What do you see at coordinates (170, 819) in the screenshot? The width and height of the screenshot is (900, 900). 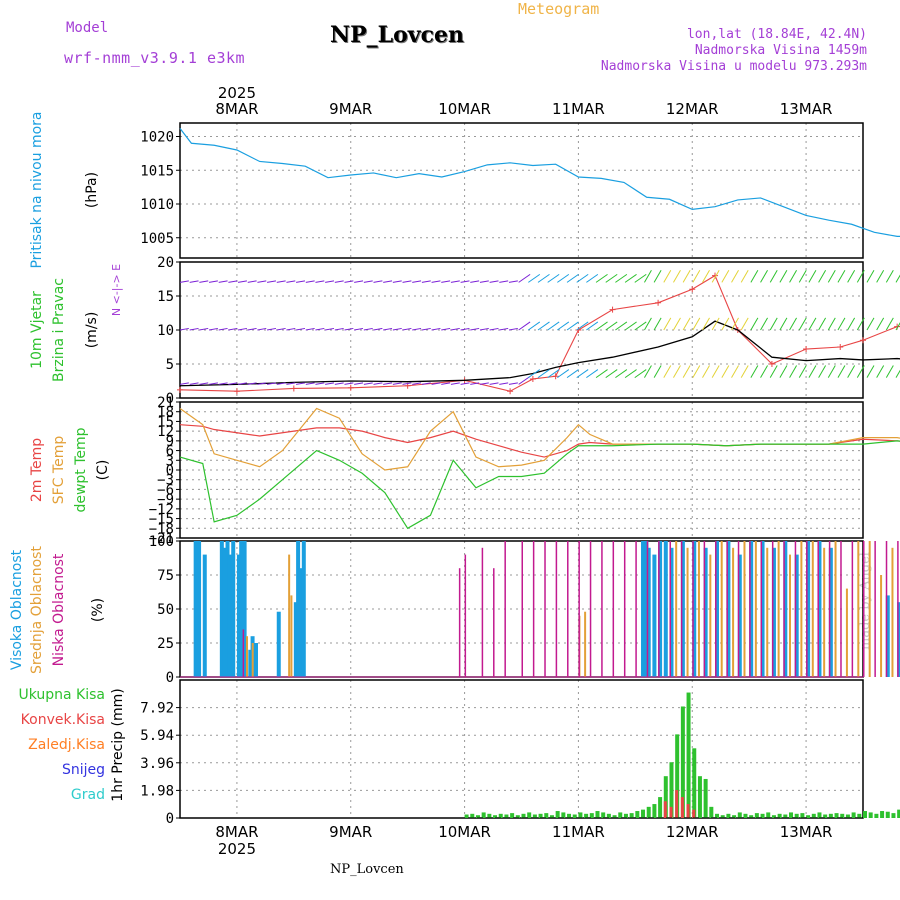 I see `y-tick-label: 0` at bounding box center [170, 819].